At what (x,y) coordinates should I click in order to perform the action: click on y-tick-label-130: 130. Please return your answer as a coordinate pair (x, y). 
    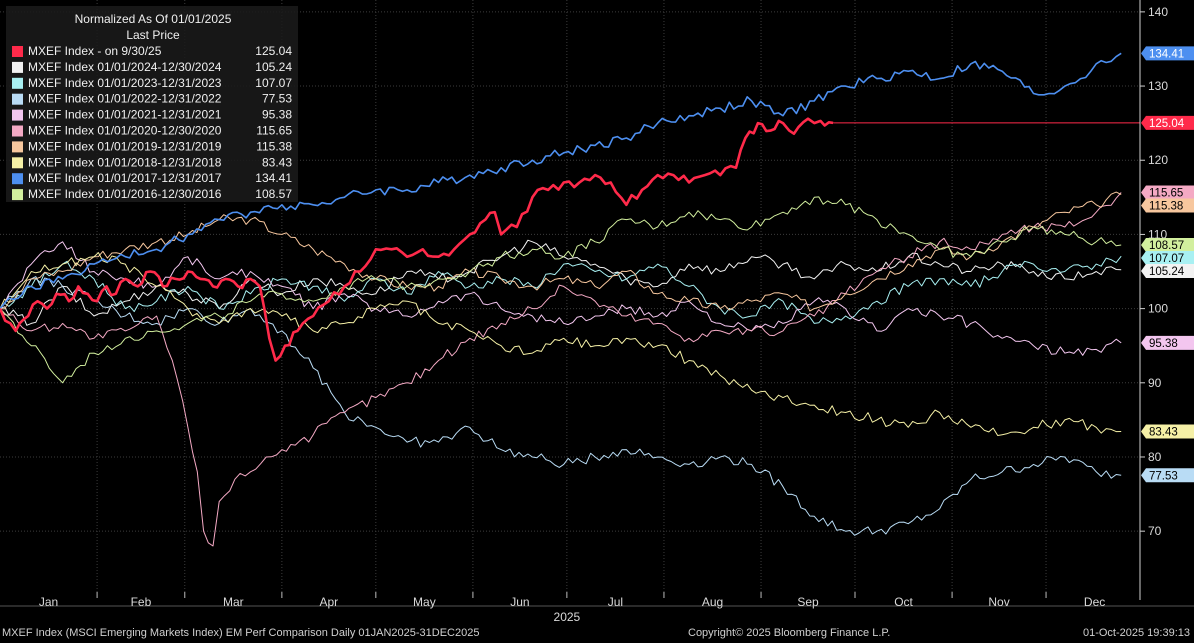
    Looking at the image, I should click on (1158, 86).